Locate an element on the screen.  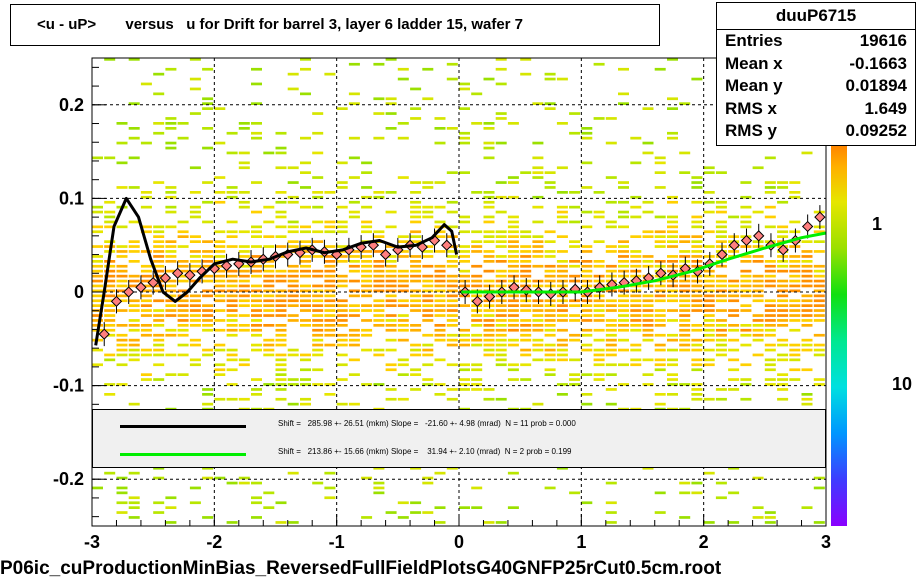
stats-value: 0.01894 is located at coordinates (876, 85).